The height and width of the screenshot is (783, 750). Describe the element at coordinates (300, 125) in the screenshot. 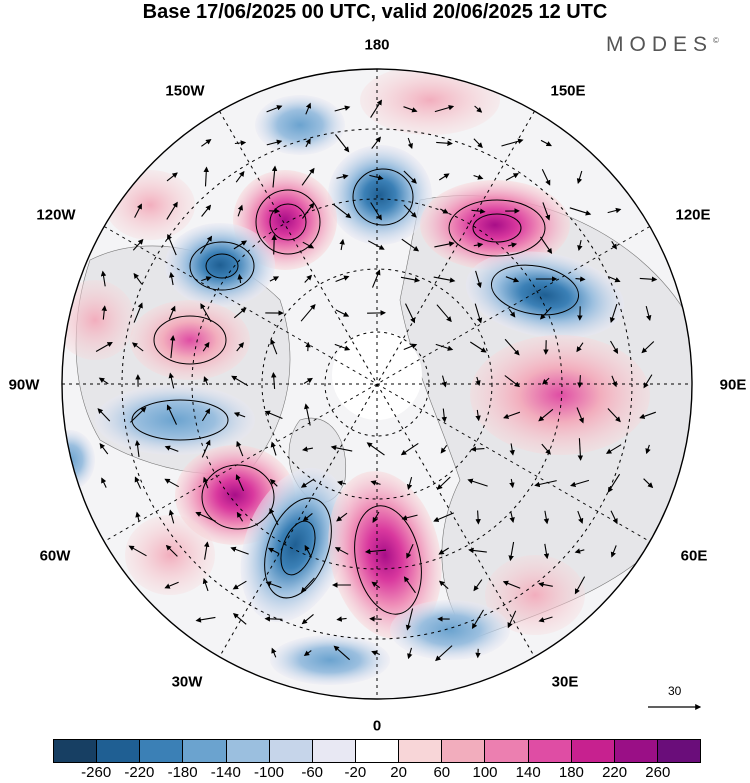

I see `anomaly-neg-170w` at that location.